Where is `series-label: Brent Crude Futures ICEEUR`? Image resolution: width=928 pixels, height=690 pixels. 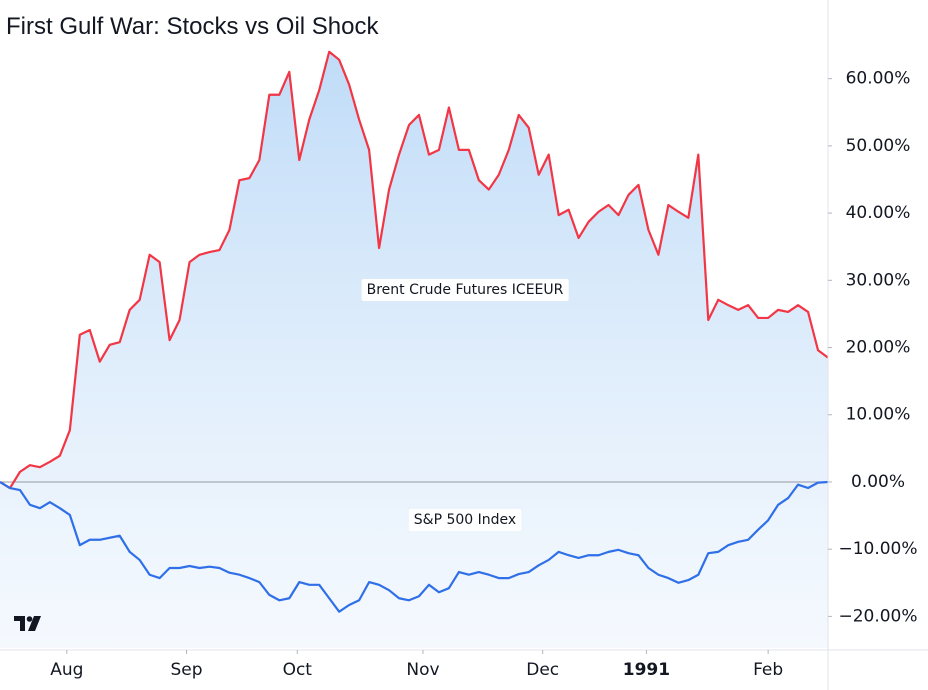 series-label: Brent Crude Futures ICEEUR is located at coordinates (465, 290).